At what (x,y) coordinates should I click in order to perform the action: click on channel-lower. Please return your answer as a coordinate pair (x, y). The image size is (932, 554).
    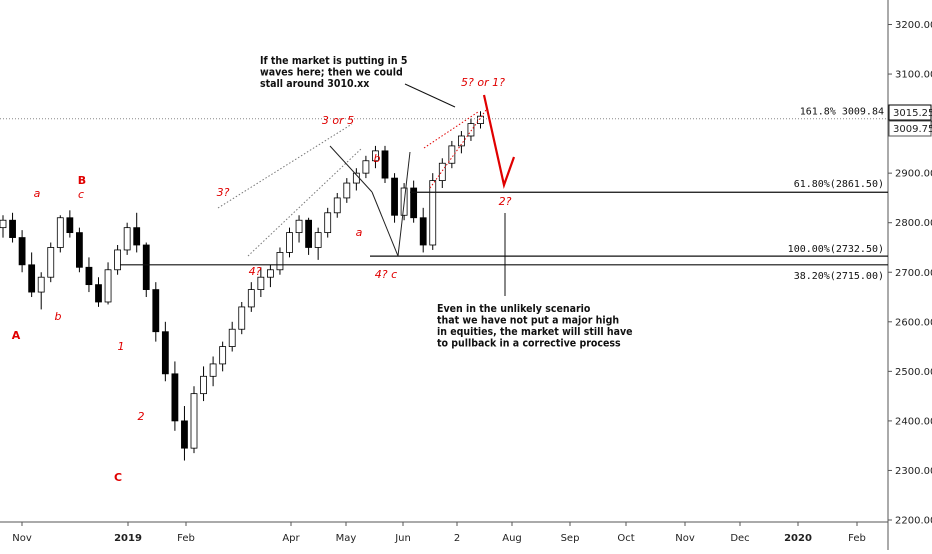
    Looking at the image, I should click on (305, 202).